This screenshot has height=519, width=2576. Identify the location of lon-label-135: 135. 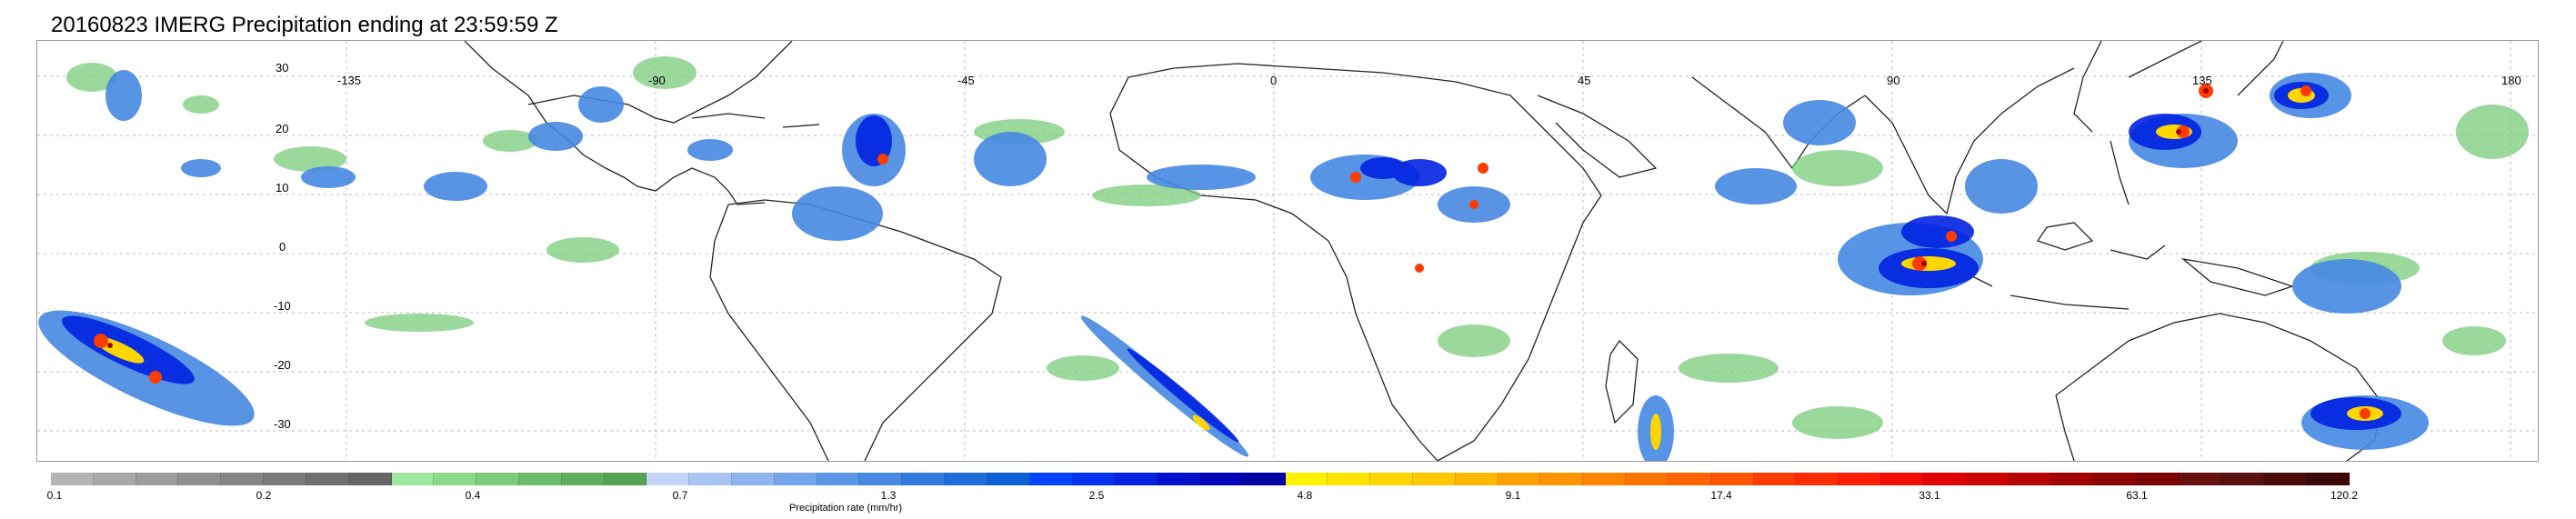
(2202, 80).